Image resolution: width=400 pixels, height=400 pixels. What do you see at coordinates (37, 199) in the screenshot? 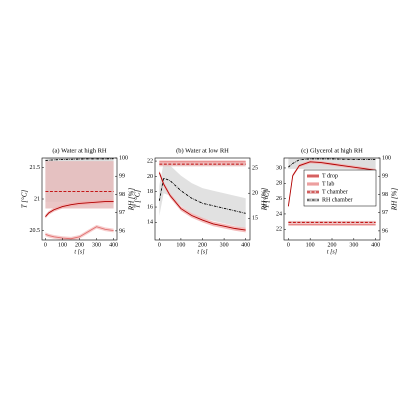
I see `y-tick-label: 21` at bounding box center [37, 199].